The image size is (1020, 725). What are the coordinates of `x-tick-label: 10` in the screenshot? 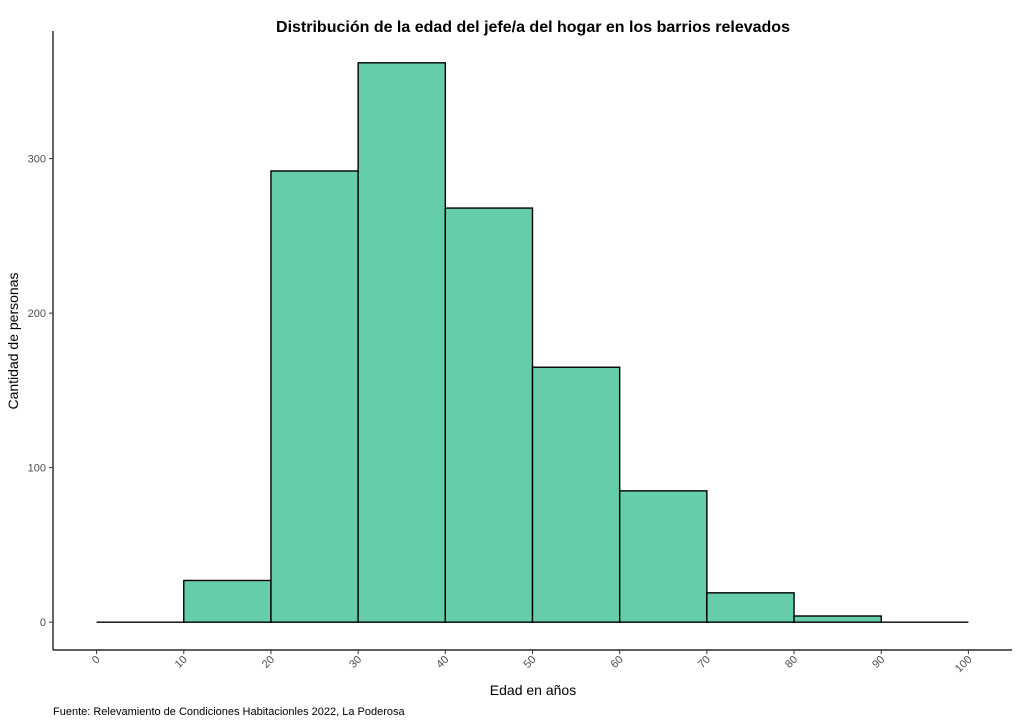 It's located at (181, 662).